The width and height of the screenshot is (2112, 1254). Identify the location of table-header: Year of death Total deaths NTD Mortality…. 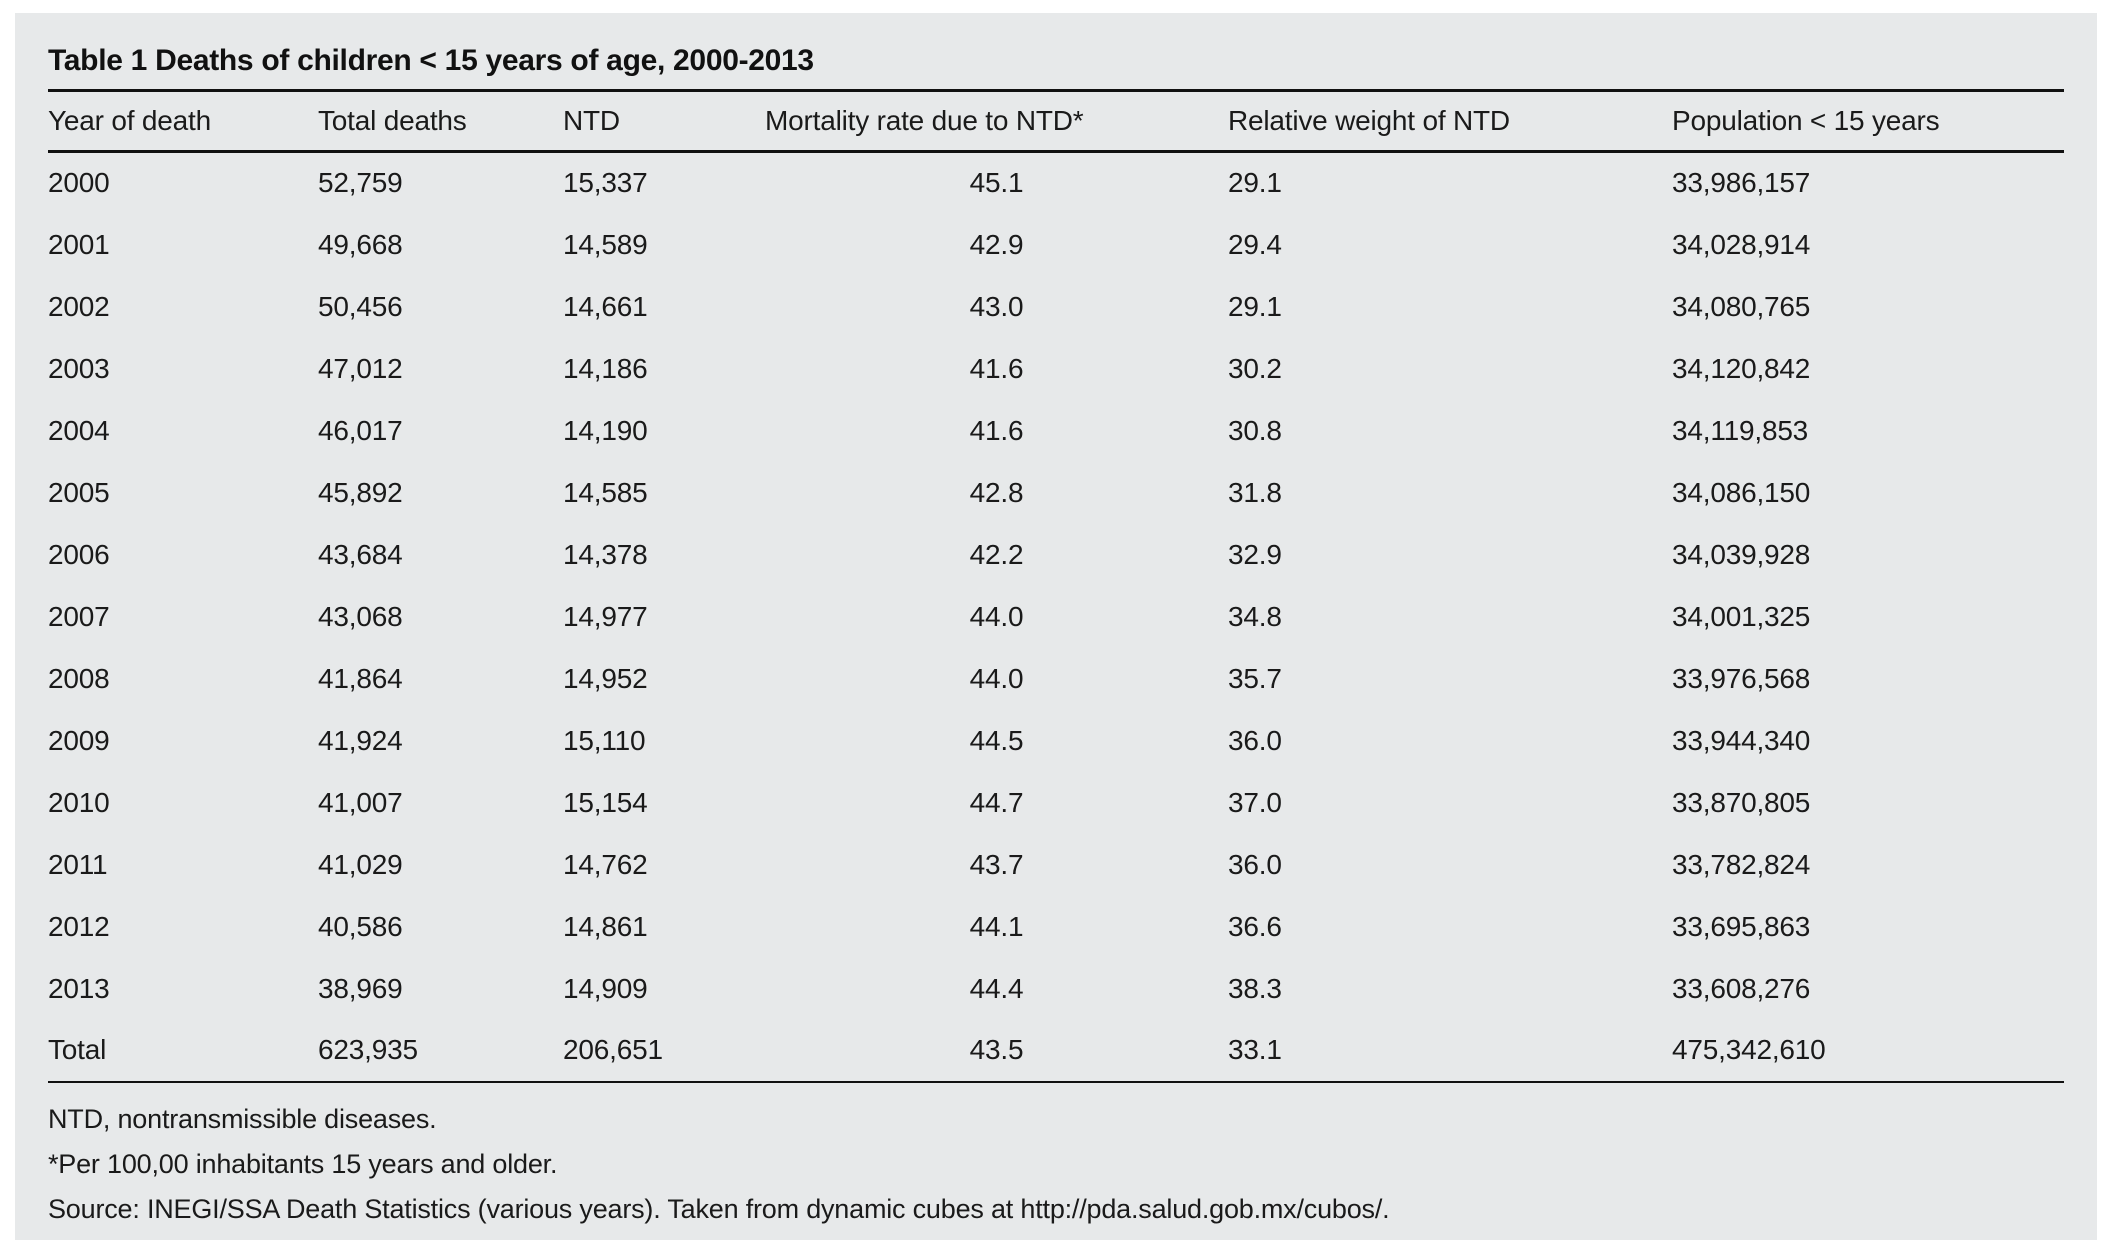
(1056, 121).